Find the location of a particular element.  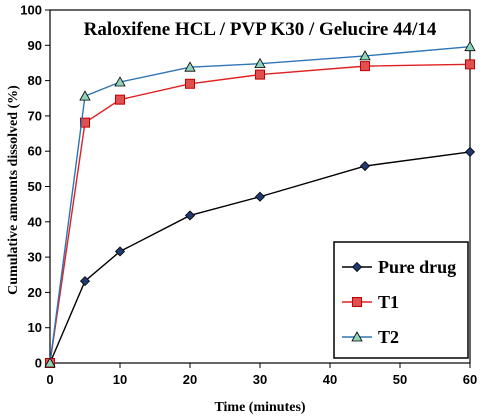

x-tick-label: 60 is located at coordinates (470, 379).